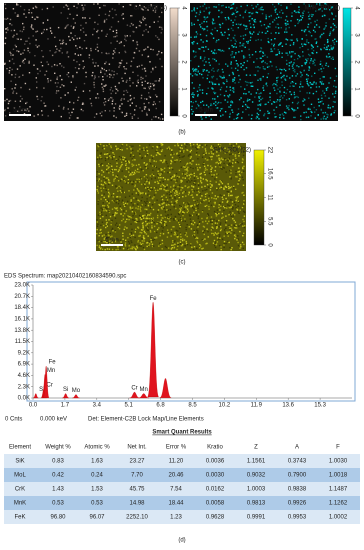 This screenshot has width=364, height=550. Describe the element at coordinates (19, 518) in the screenshot. I see `table-cell: FeK` at that location.